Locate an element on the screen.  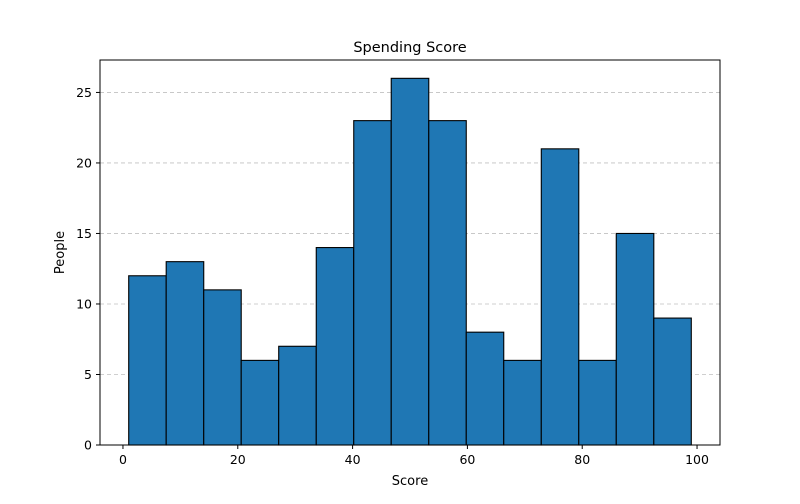
x-tick-label-100: 100 is located at coordinates (697, 459).